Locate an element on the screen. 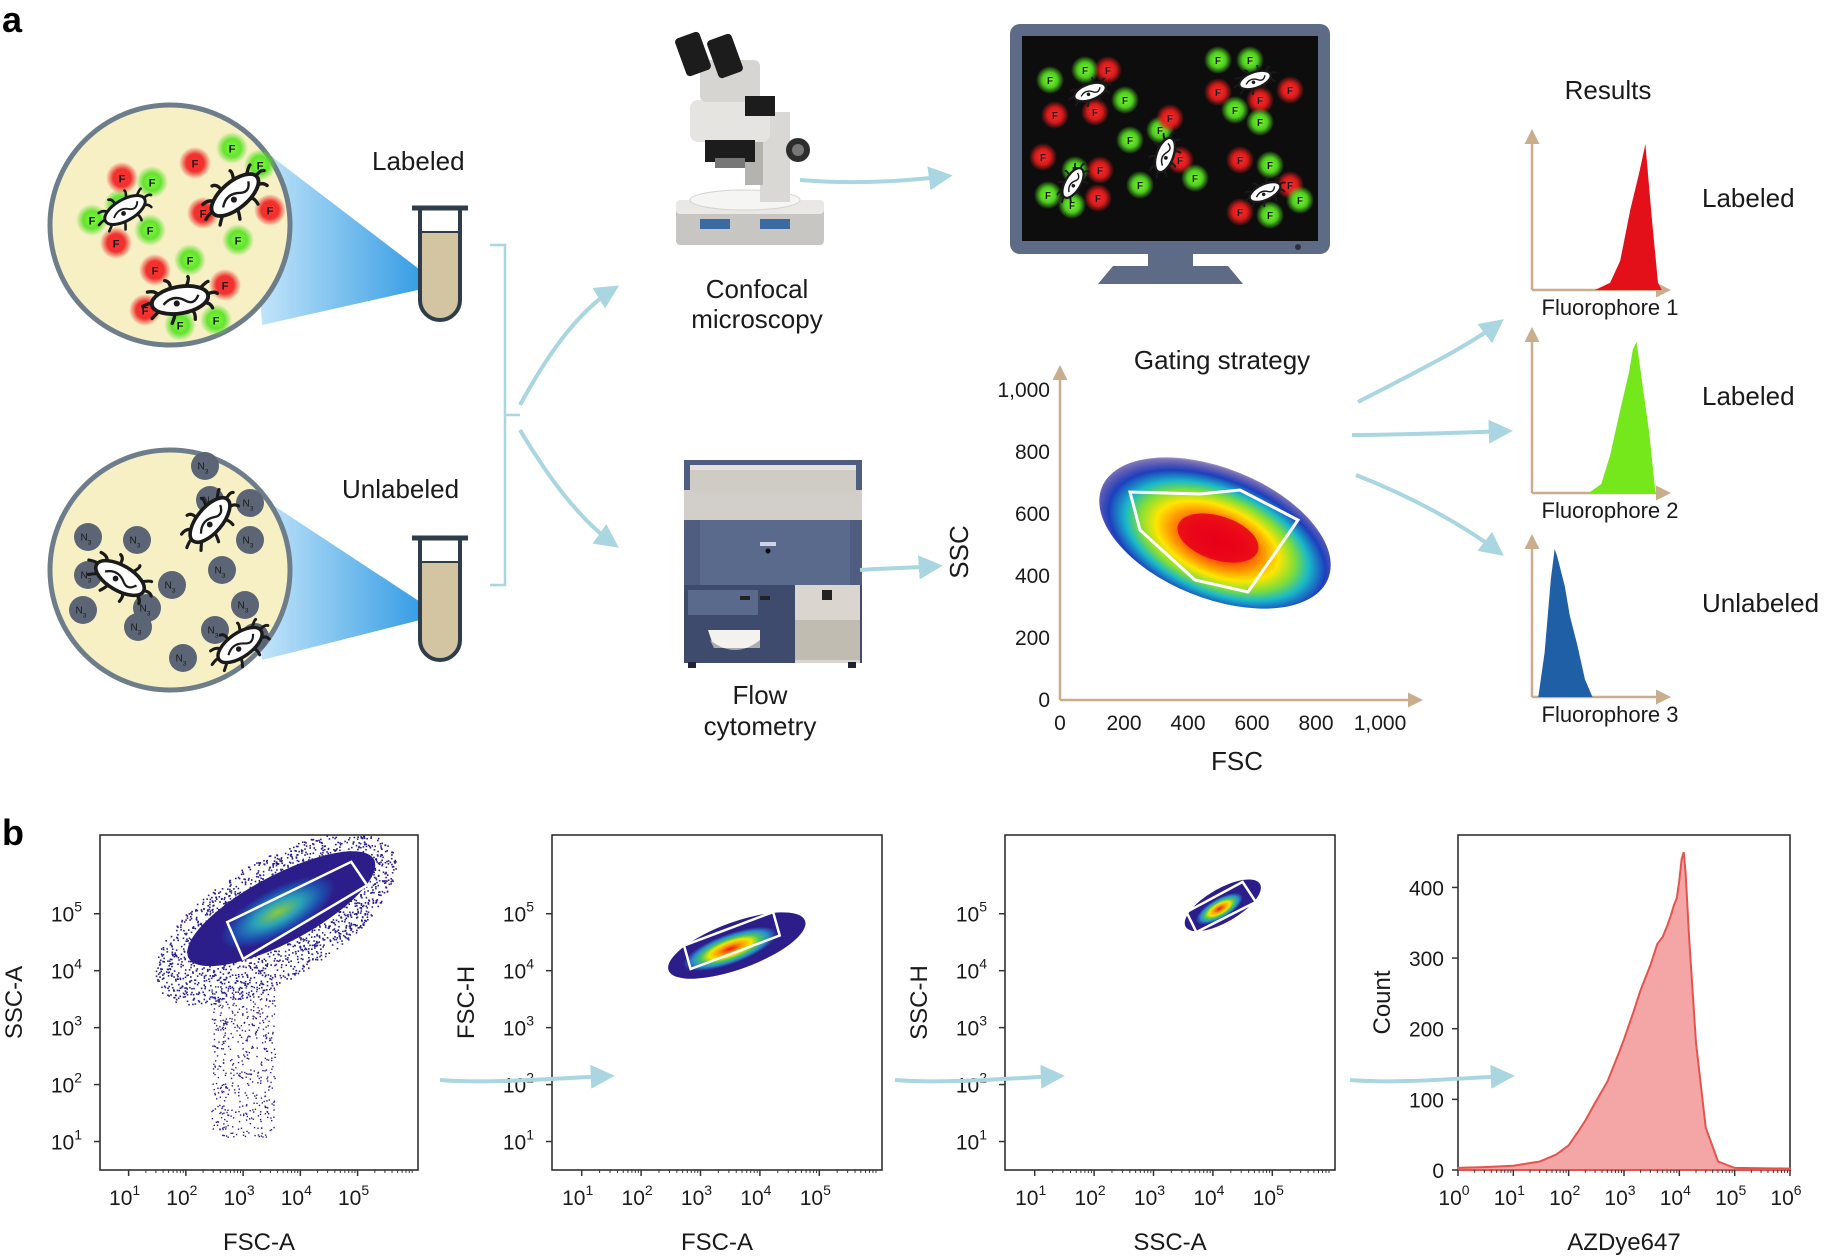 The width and height of the screenshot is (1830, 1258). x-tick-label: 10³ is located at coordinates (239, 1196).